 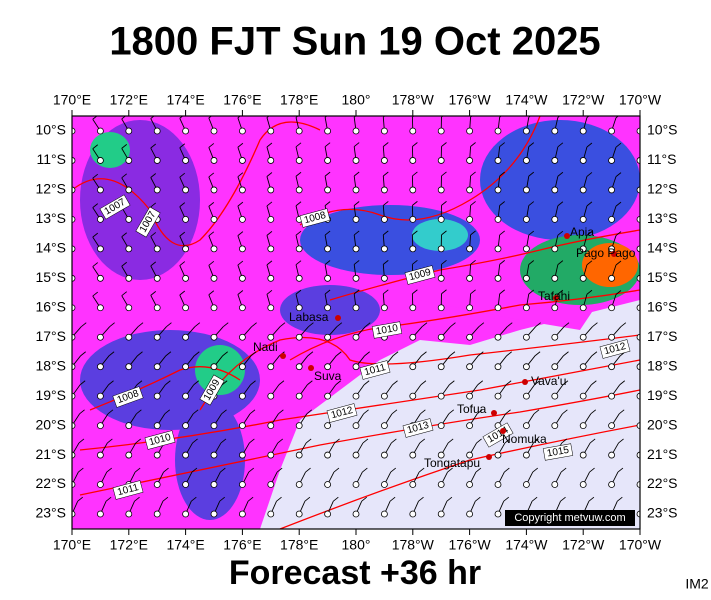 What do you see at coordinates (50, 189) in the screenshot?
I see `latitude-label: 12°S` at bounding box center [50, 189].